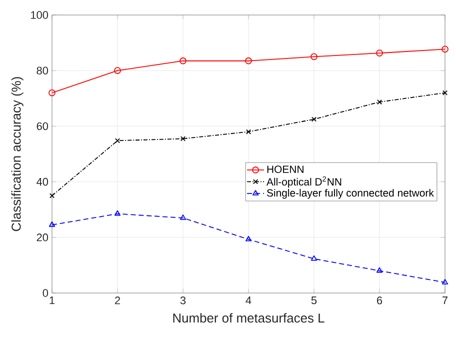 The image size is (456, 345). Describe the element at coordinates (379, 300) in the screenshot. I see `x-tick-label: 6` at that location.